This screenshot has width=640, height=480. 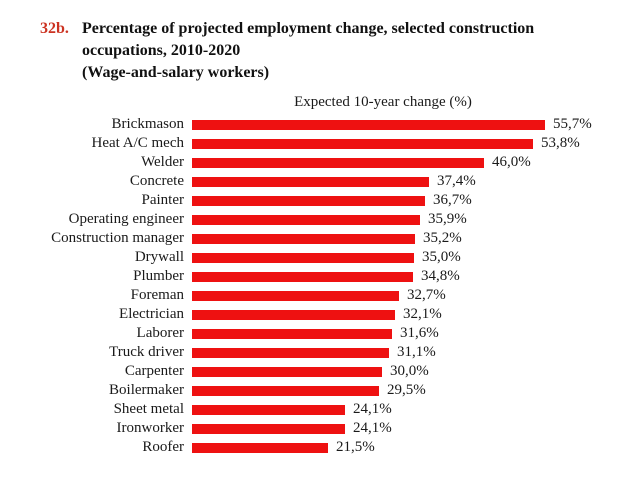 I want to click on chart-row: Brickmason 55,7%, so click(x=320, y=124).